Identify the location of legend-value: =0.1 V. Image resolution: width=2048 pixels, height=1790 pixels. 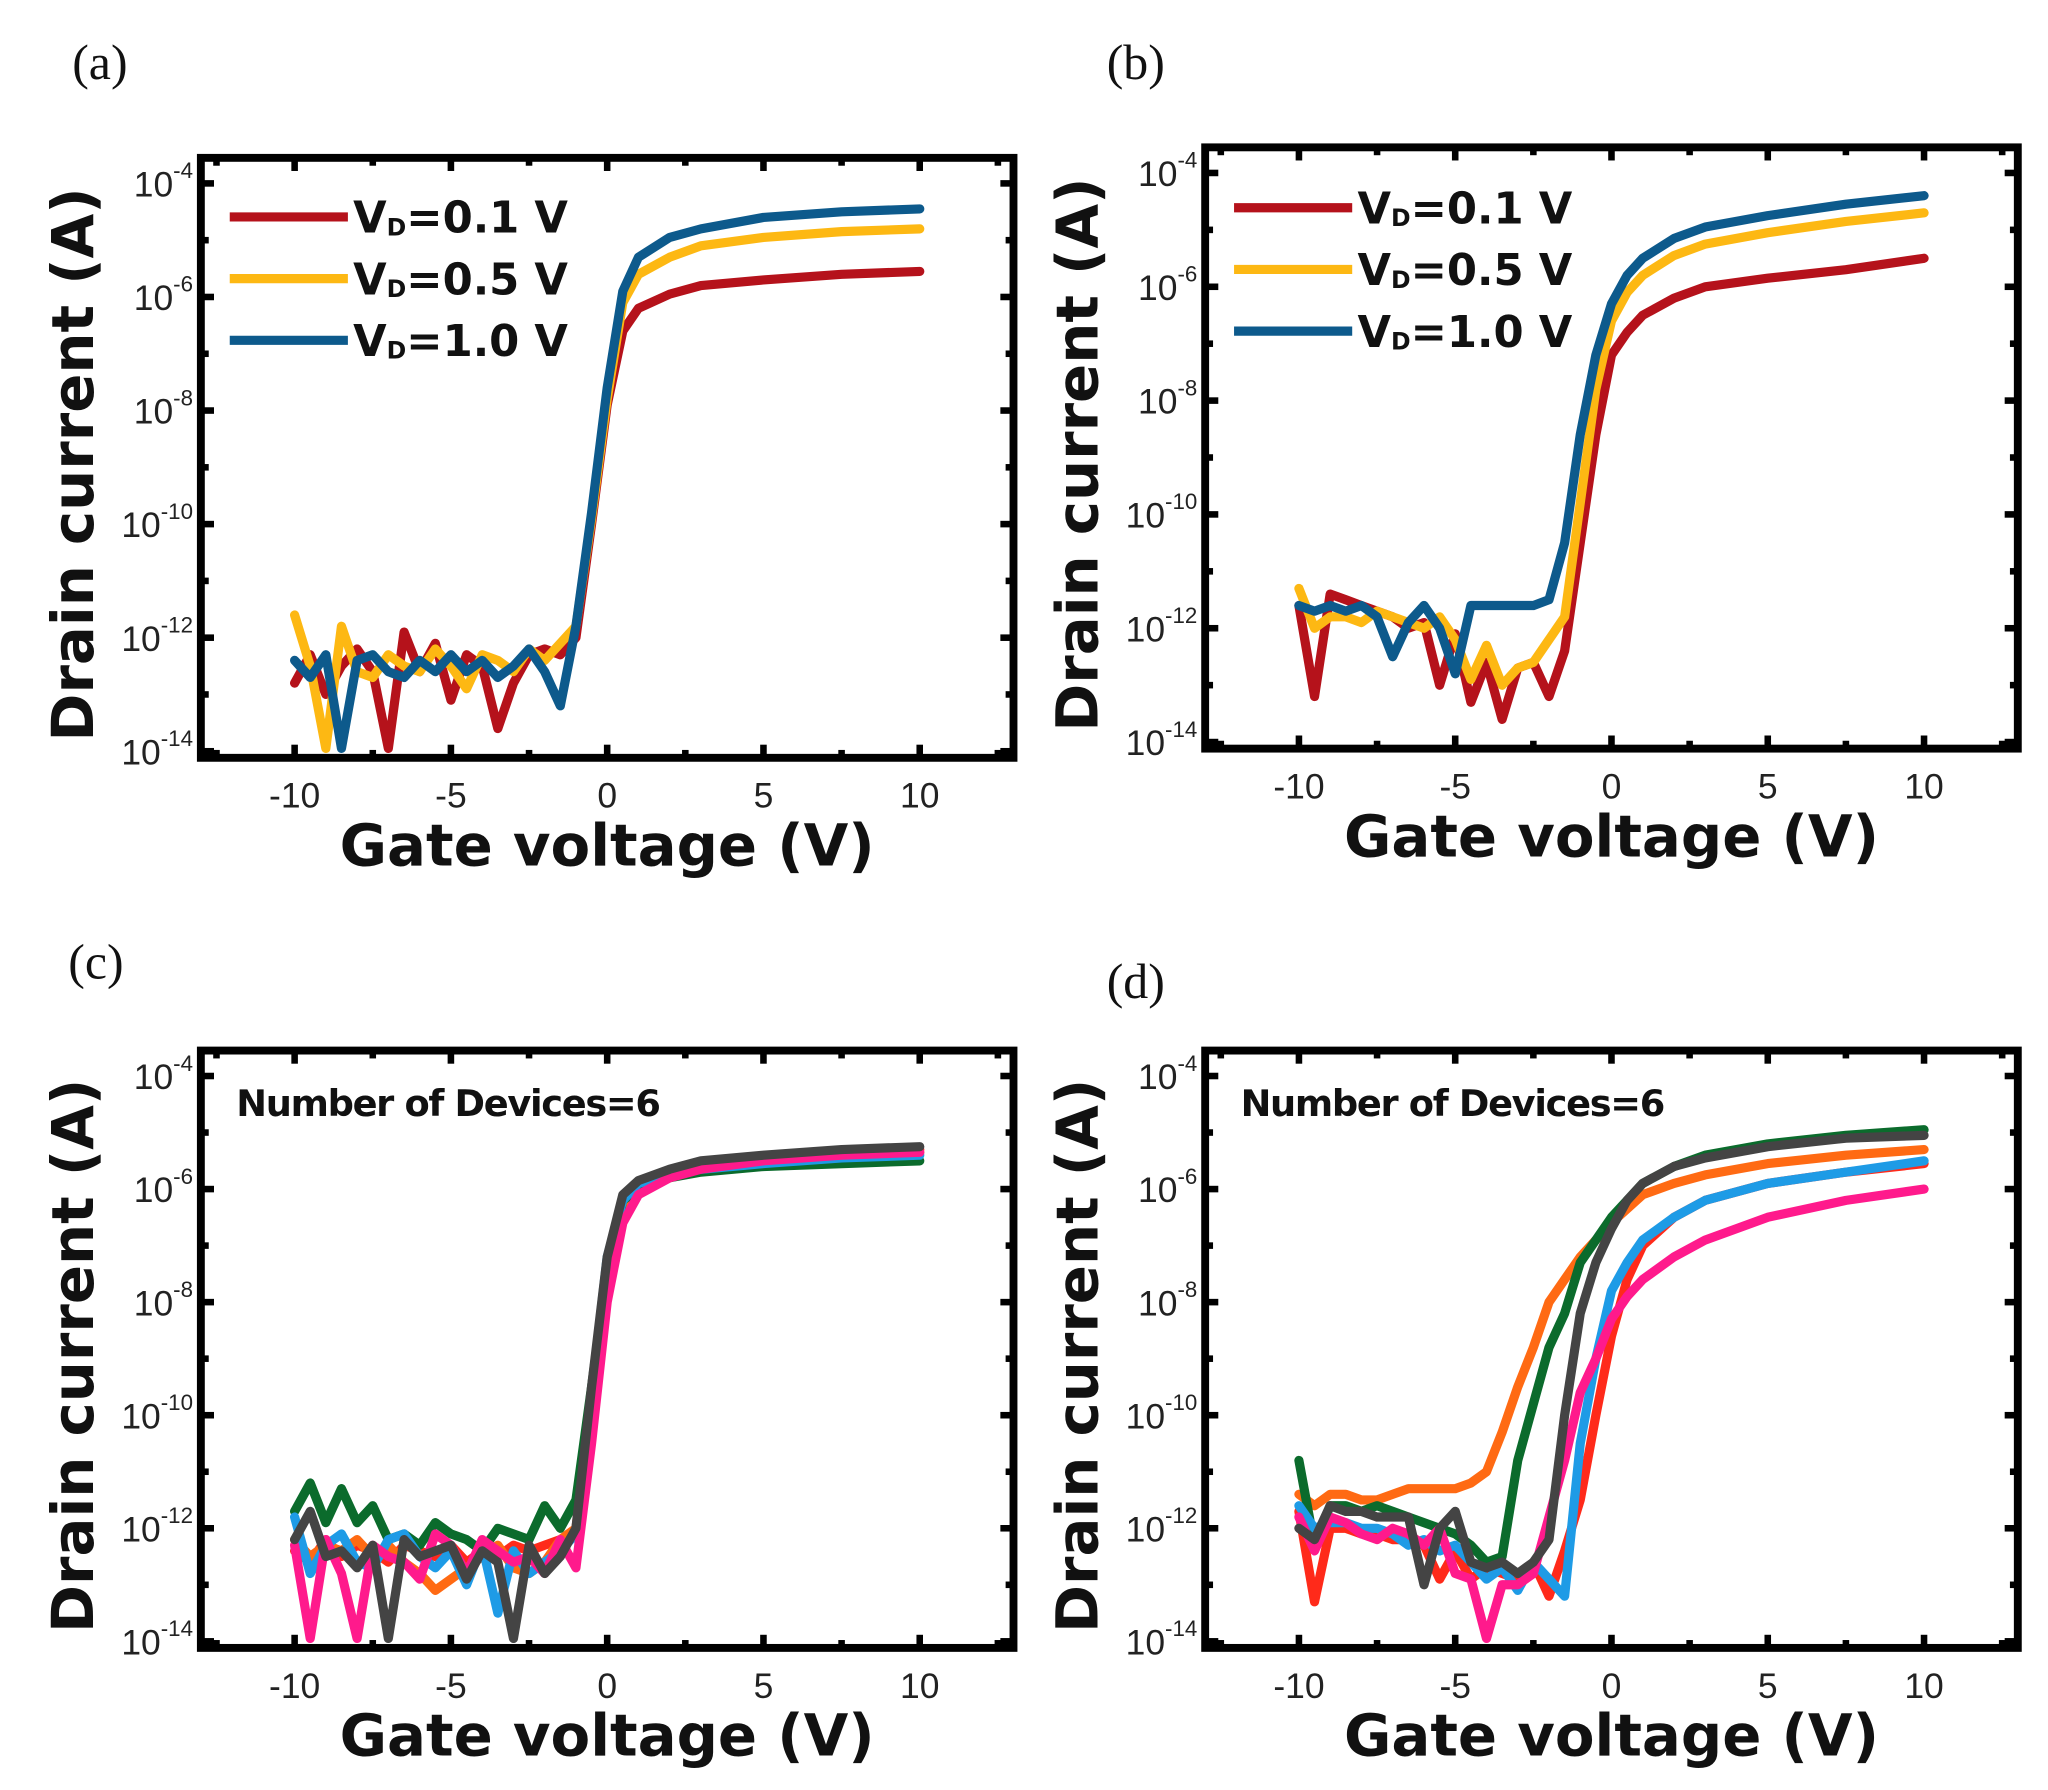
(1492, 209).